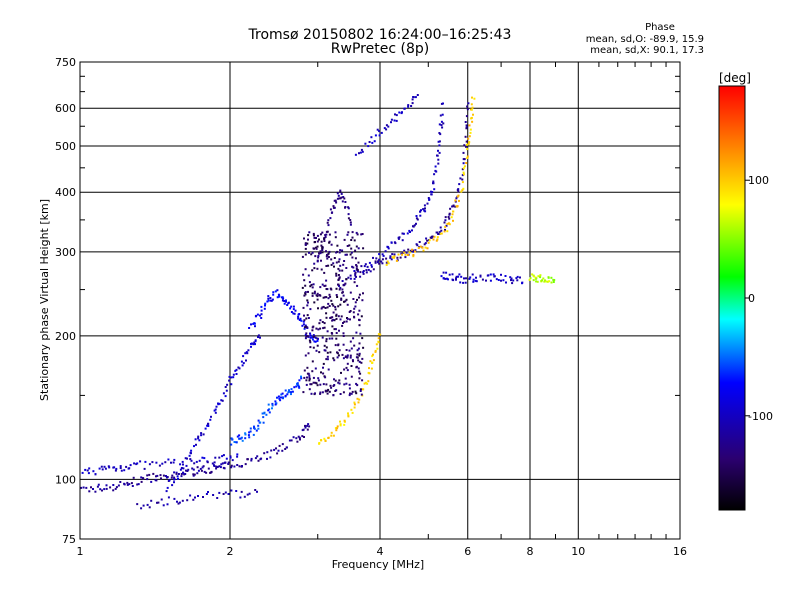 The width and height of the screenshot is (800, 600). Describe the element at coordinates (380, 551) in the screenshot. I see `x-tick-label: 4` at that location.